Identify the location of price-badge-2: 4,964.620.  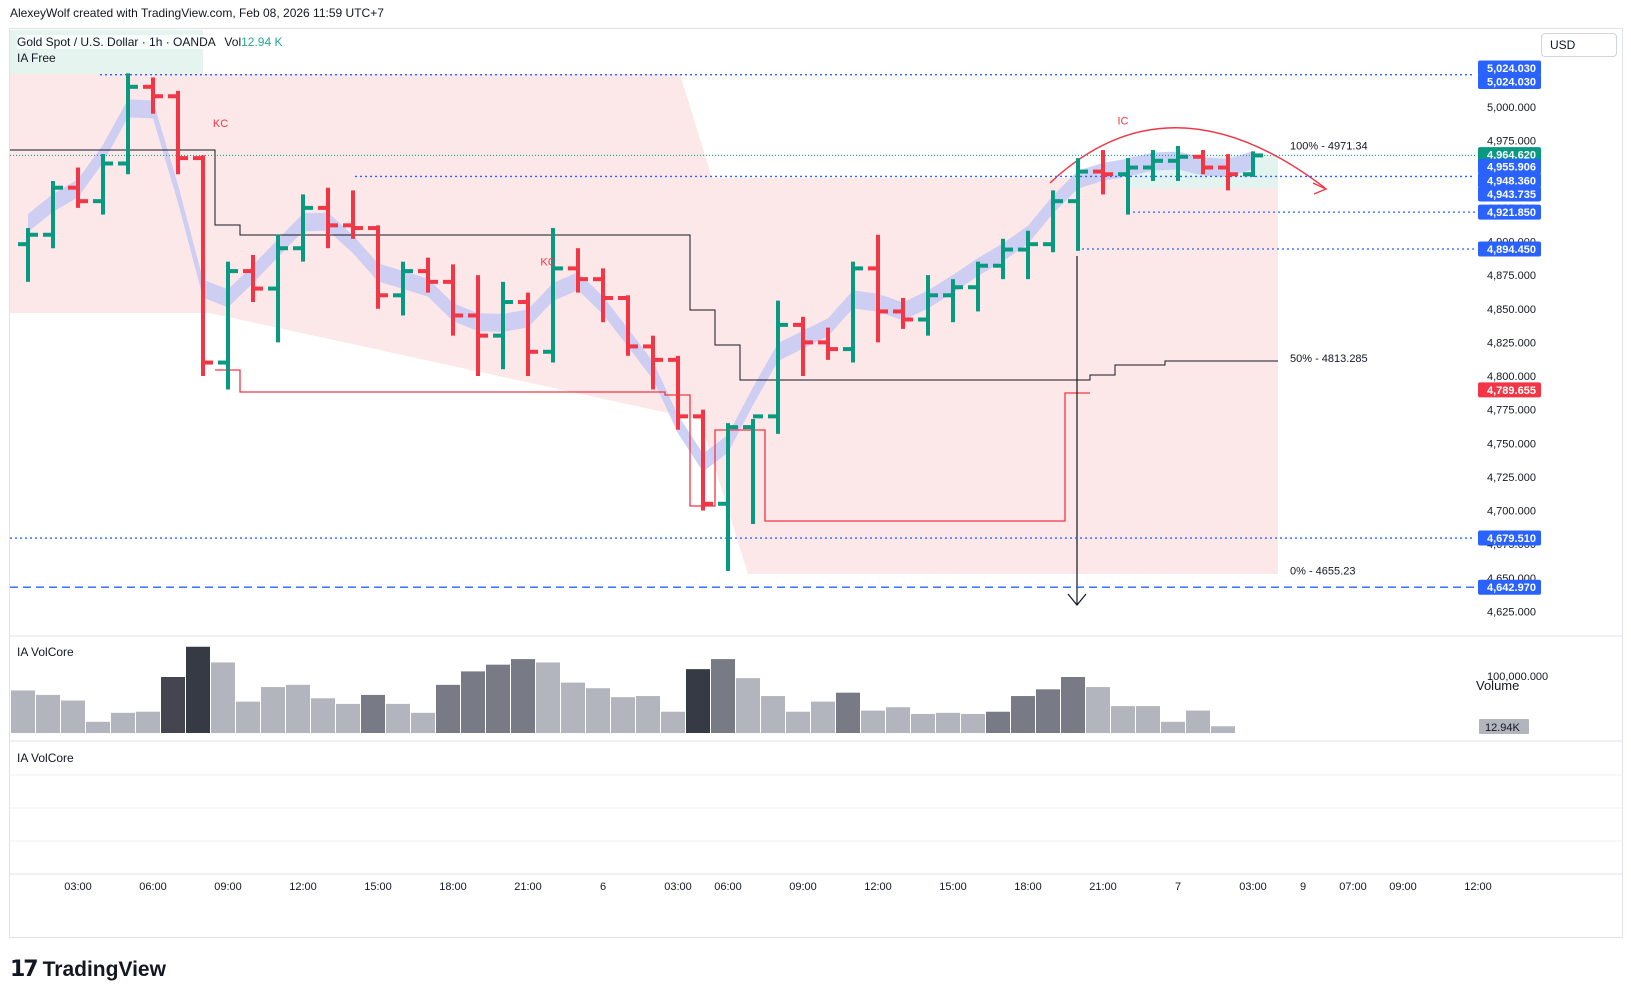
(1509, 155).